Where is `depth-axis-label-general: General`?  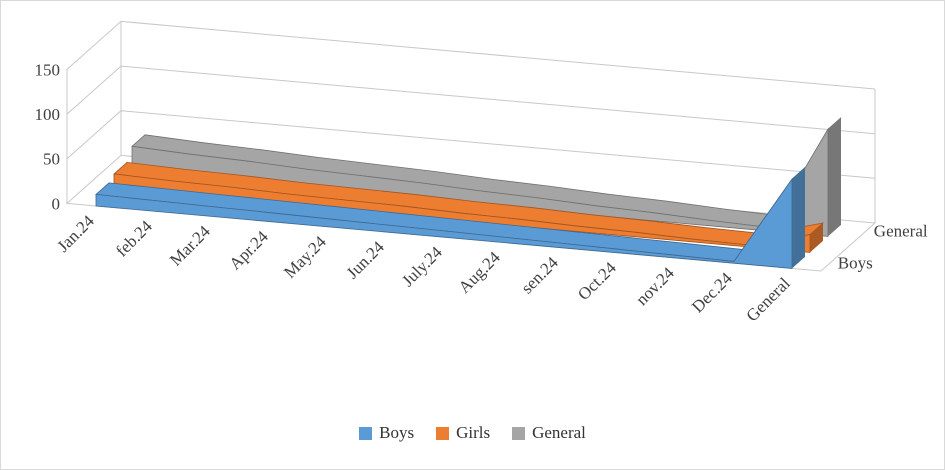 depth-axis-label-general: General is located at coordinates (901, 231).